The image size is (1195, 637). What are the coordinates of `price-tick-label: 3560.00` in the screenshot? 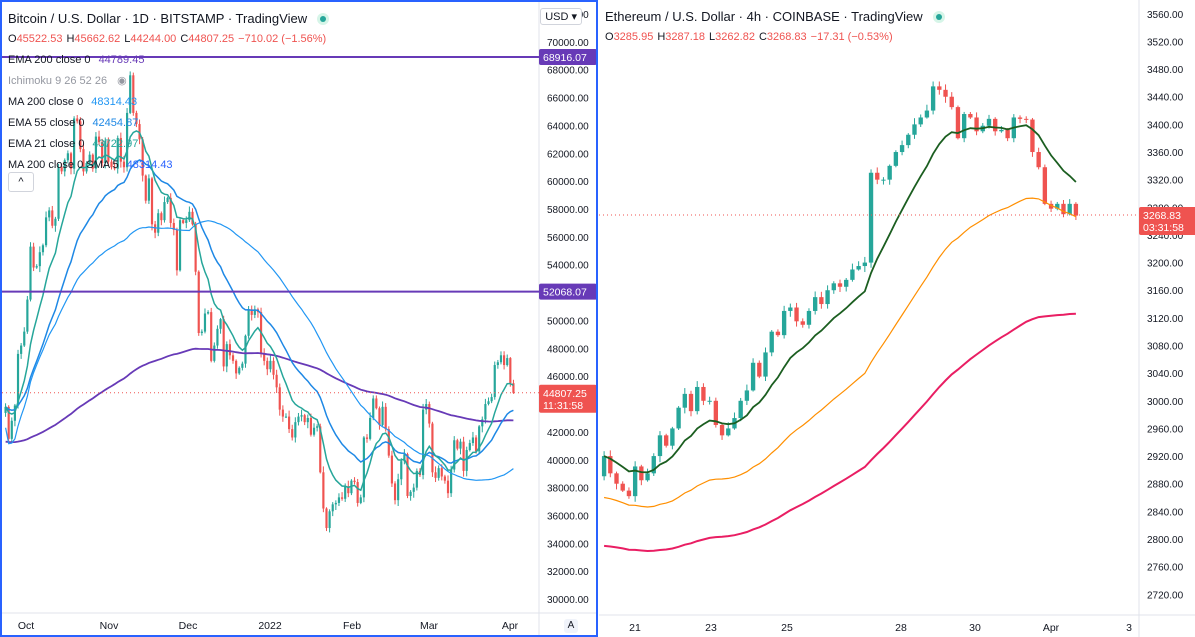 It's located at (1165, 15).